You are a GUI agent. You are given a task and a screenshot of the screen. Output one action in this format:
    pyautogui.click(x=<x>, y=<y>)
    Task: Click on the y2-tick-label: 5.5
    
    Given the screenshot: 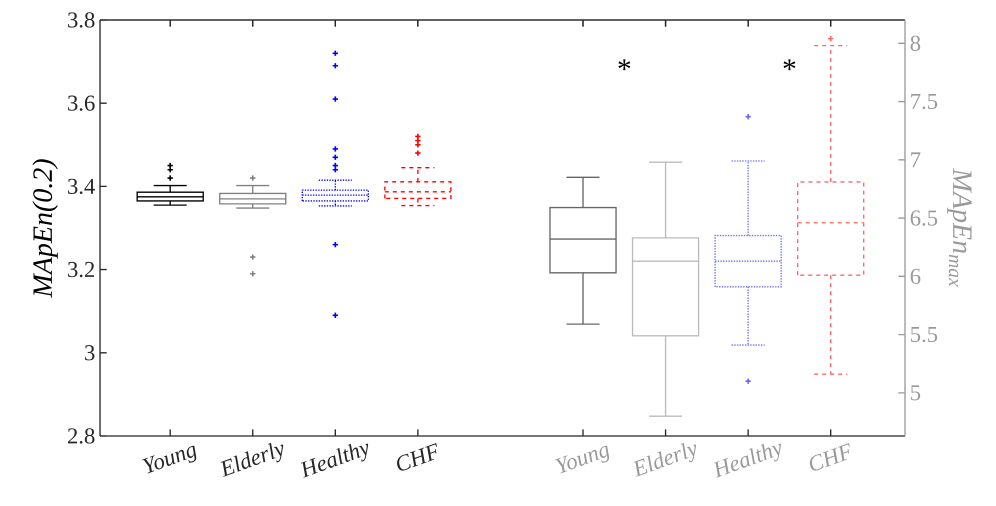 What is the action you would take?
    pyautogui.click(x=924, y=334)
    